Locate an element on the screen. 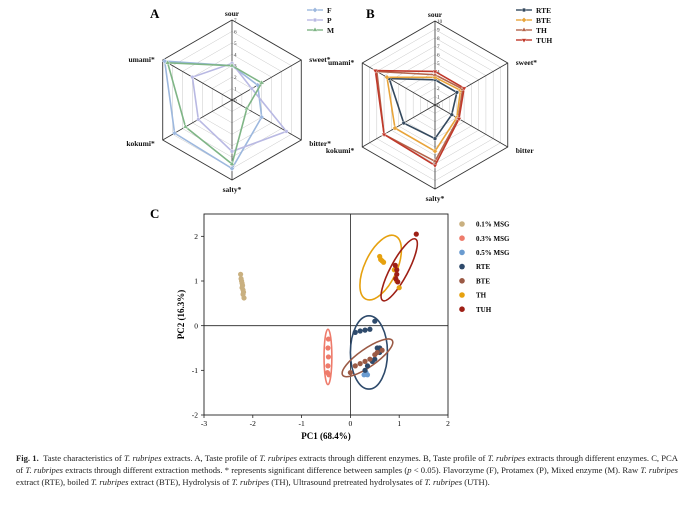 The height and width of the screenshot is (510, 693). legend-label: F is located at coordinates (329, 10).